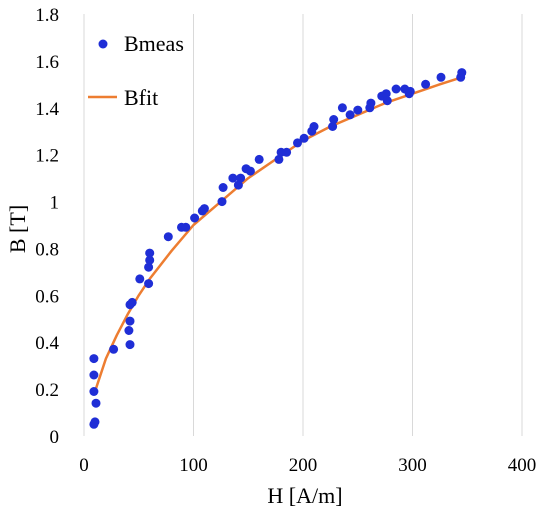  I want to click on legend: Bmeas Bfit, so click(136, 70).